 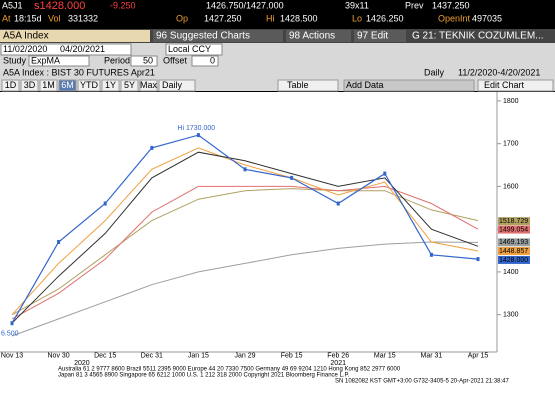 What do you see at coordinates (148, 60) in the screenshot?
I see `period: 50` at bounding box center [148, 60].